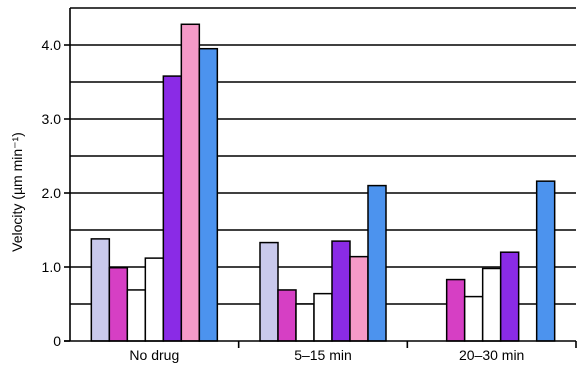 The image size is (580, 367). Describe the element at coordinates (52, 119) in the screenshot. I see `y-tick-label: 3.0` at that location.